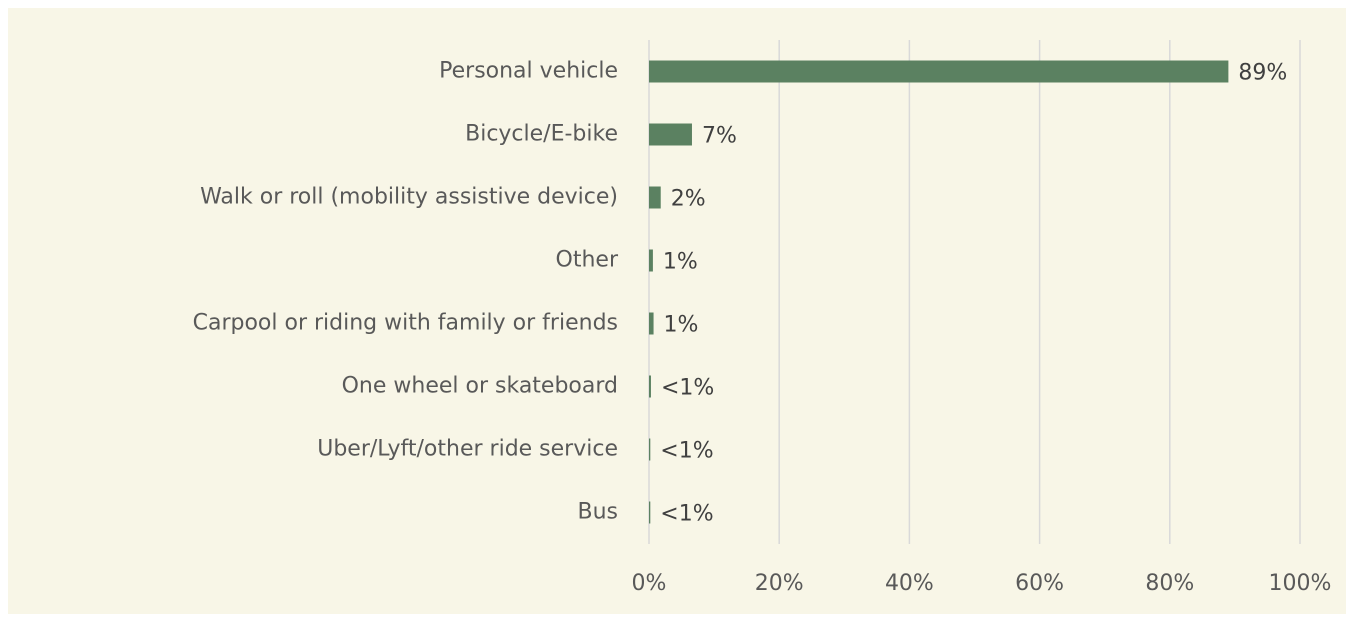 The width and height of the screenshot is (1354, 622). What do you see at coordinates (1300, 583) in the screenshot?
I see `x-tick-label: 100%` at bounding box center [1300, 583].